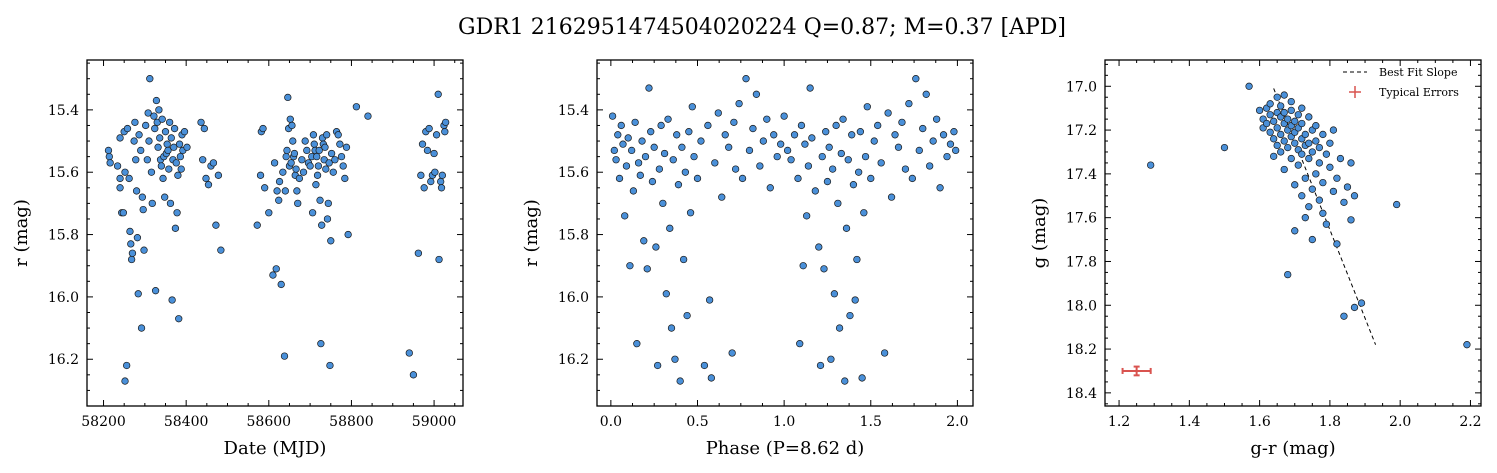  I want to click on y-tick-label: 15.8, so click(573, 236).